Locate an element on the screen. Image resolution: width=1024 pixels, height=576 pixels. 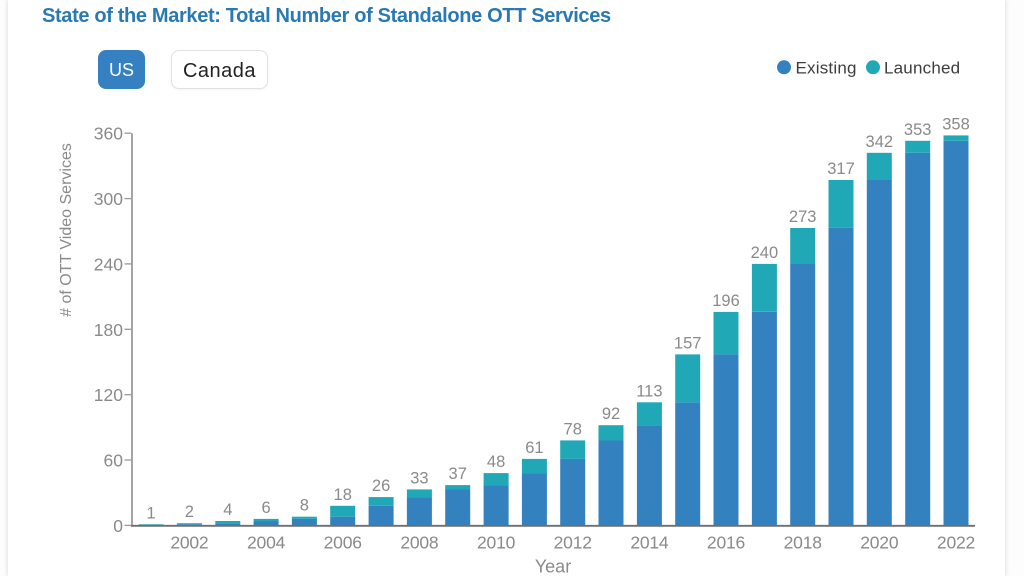
svg-text: 2020 is located at coordinates (879, 542).